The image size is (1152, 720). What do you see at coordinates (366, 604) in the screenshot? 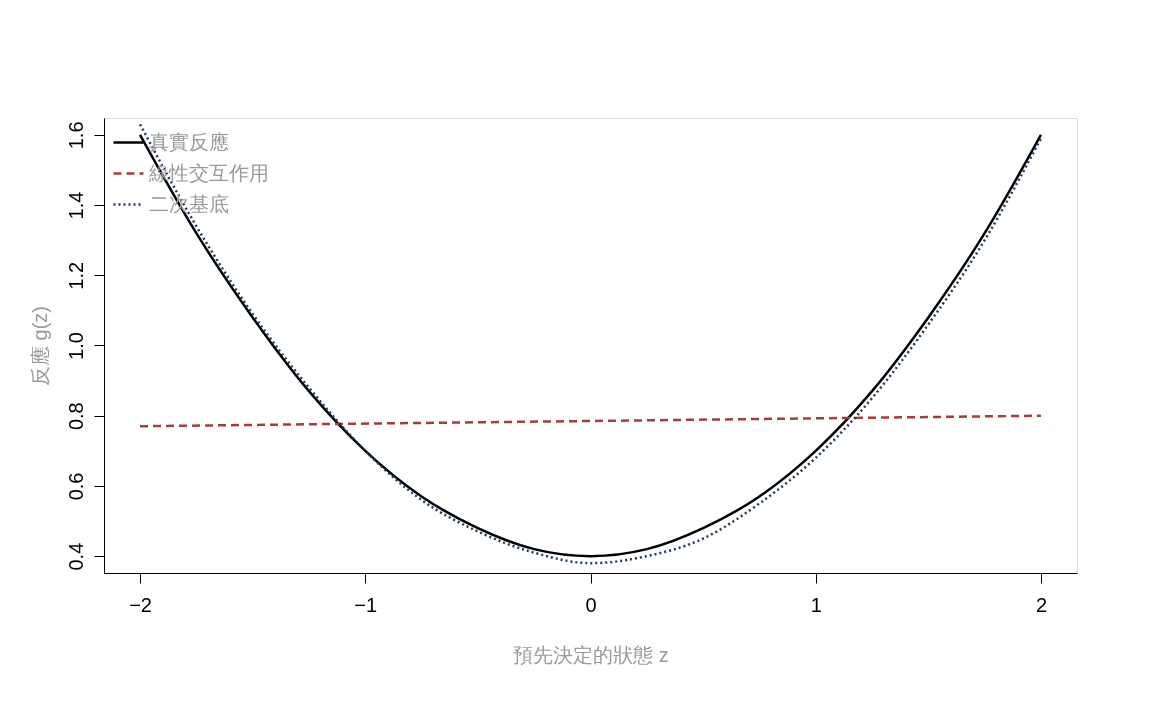
I see `x-tick-label: −1` at bounding box center [366, 604].